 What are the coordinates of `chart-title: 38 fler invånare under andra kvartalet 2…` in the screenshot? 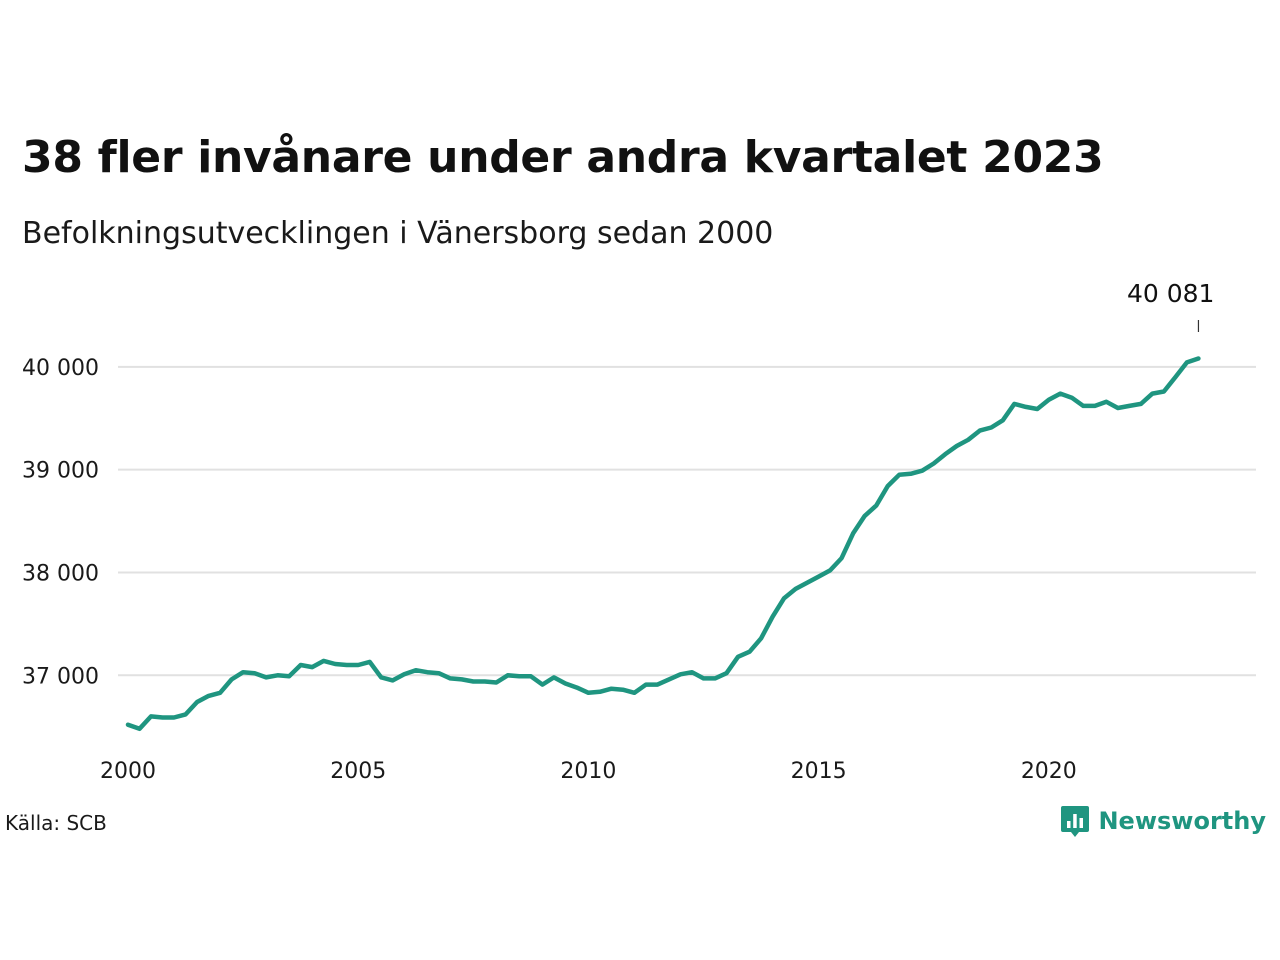 It's located at (563, 157).